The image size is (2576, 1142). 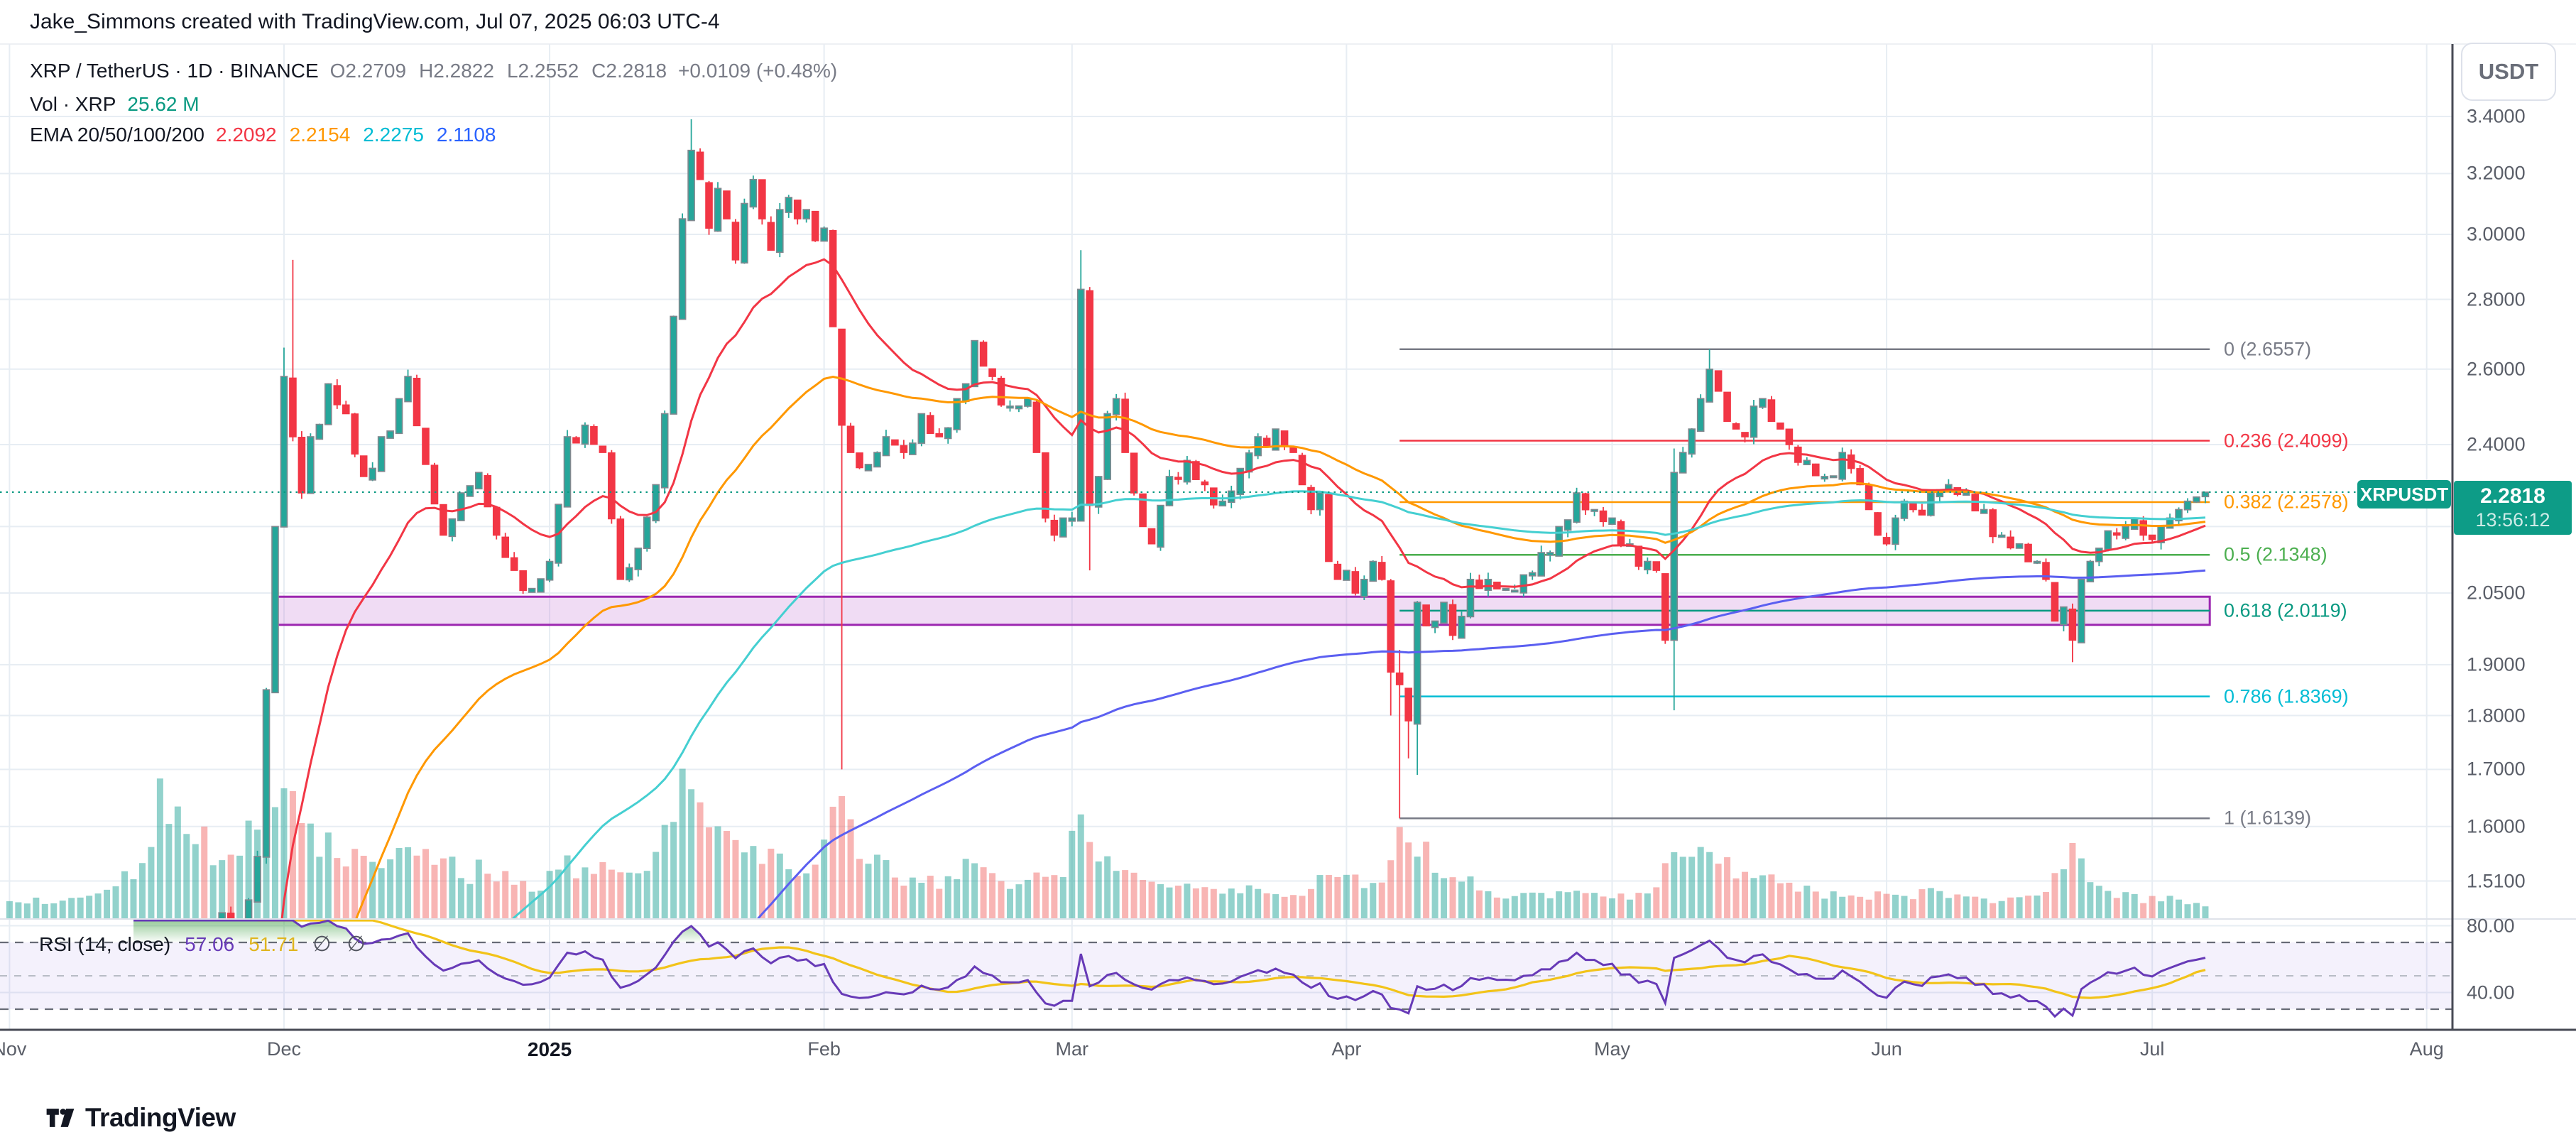 What do you see at coordinates (1611, 1049) in the screenshot?
I see `time-tick-May: May` at bounding box center [1611, 1049].